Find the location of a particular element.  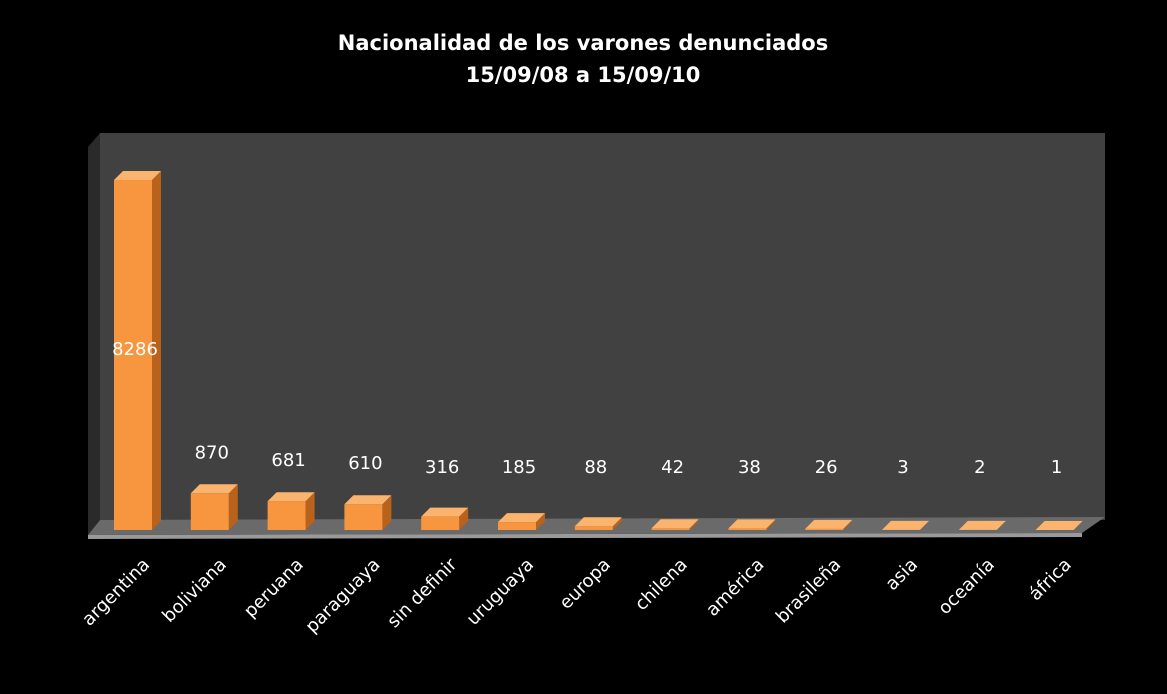

chart-subtitle: 15/09/08 a 15/09/10 is located at coordinates (583, 75).